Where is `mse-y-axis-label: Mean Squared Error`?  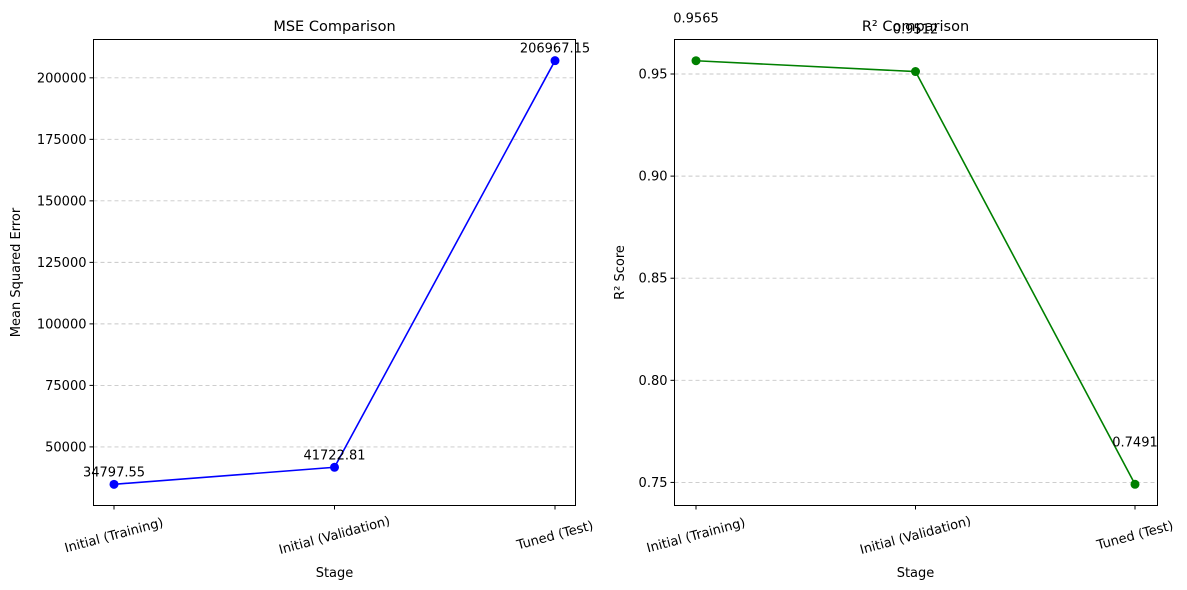 mse-y-axis-label: Mean Squared Error is located at coordinates (16, 272).